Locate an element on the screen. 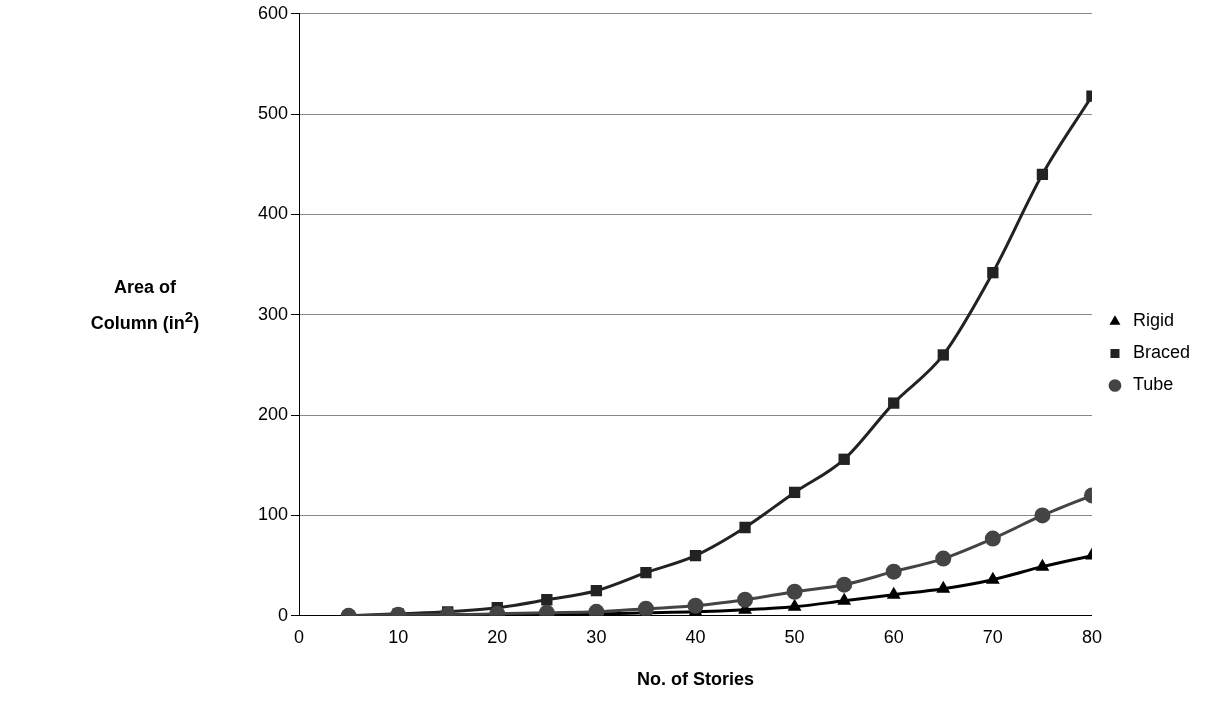 This screenshot has width=1230, height=705. x-tick-label: 70 is located at coordinates (992, 636).